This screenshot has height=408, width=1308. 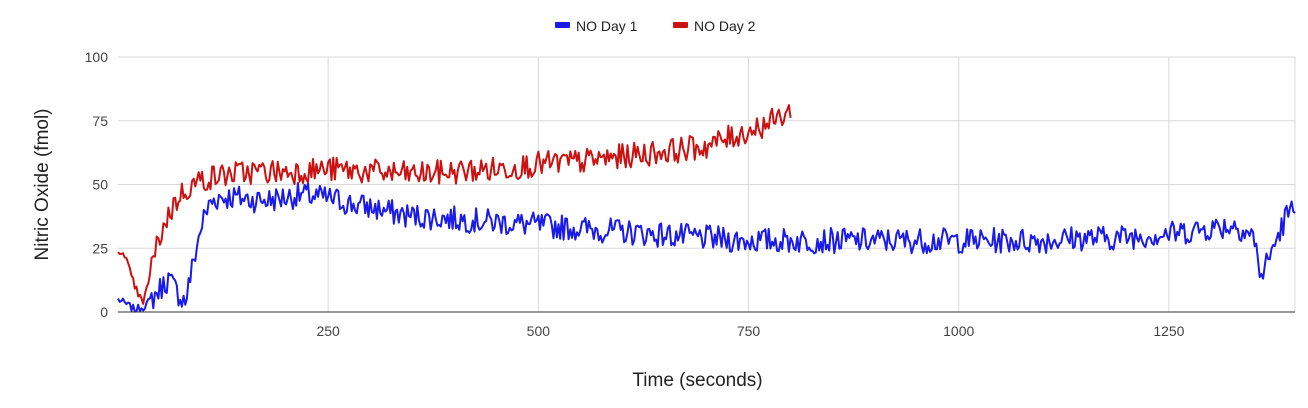 I want to click on x-tick-label: 1000, so click(x=958, y=331).